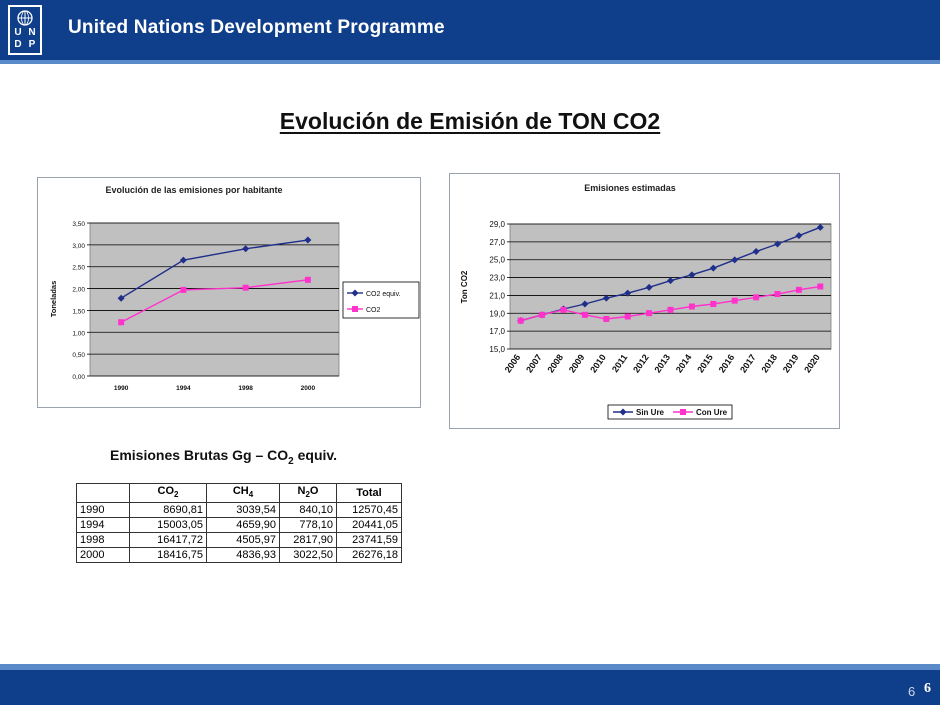  I want to click on table-cell: 16417,72, so click(168, 540).